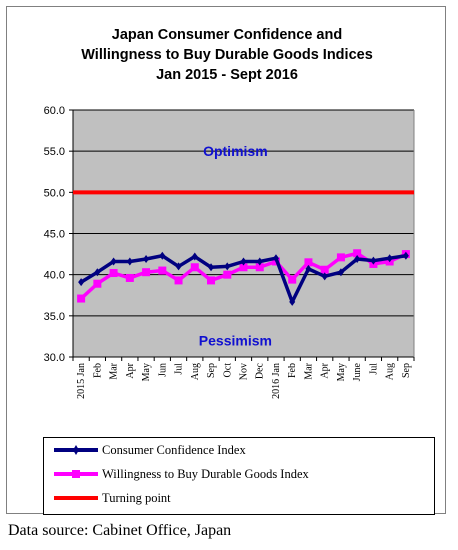 The width and height of the screenshot is (458, 550). What do you see at coordinates (76, 498) in the screenshot?
I see `legend-swatch-turning` at bounding box center [76, 498].